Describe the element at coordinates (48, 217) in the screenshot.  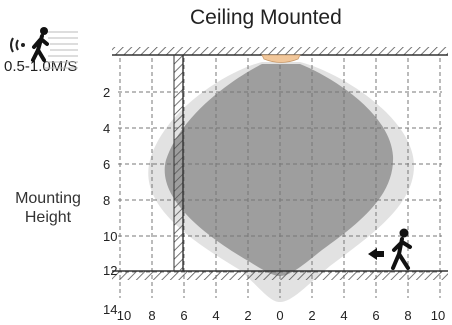
I see `mounting-height-label-line2: Height` at that location.